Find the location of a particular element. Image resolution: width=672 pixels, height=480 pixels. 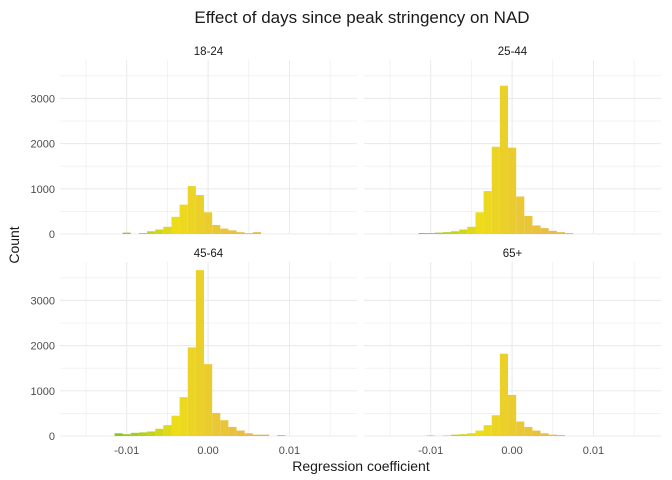

x-axis-title: Regression coefficient is located at coordinates (361, 466).